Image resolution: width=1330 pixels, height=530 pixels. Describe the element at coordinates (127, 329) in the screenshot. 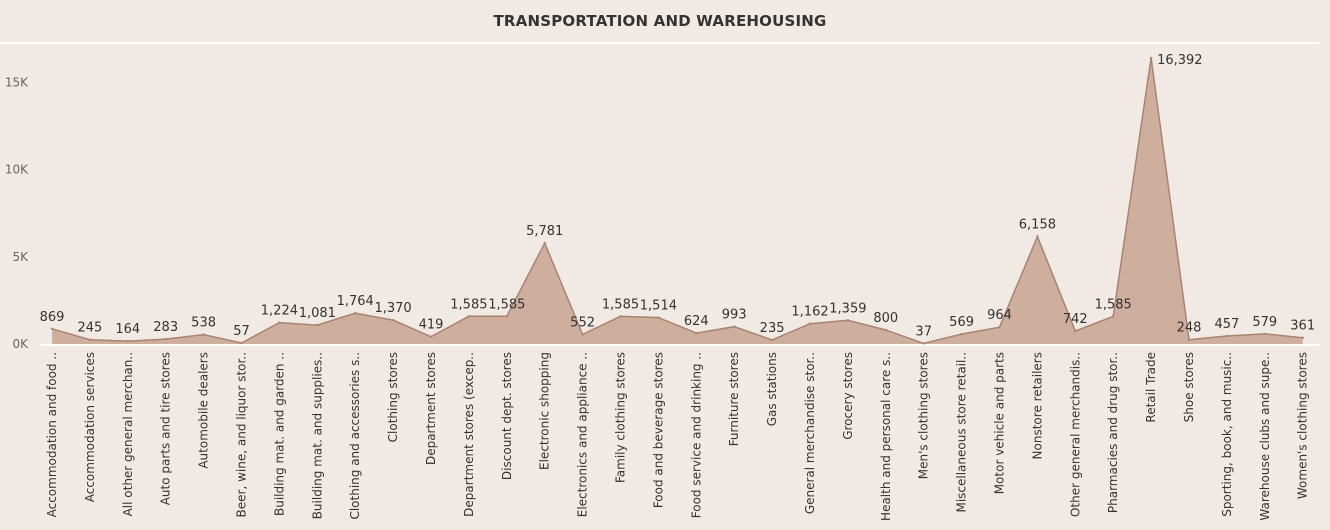

I see `data-label: 164` at that location.